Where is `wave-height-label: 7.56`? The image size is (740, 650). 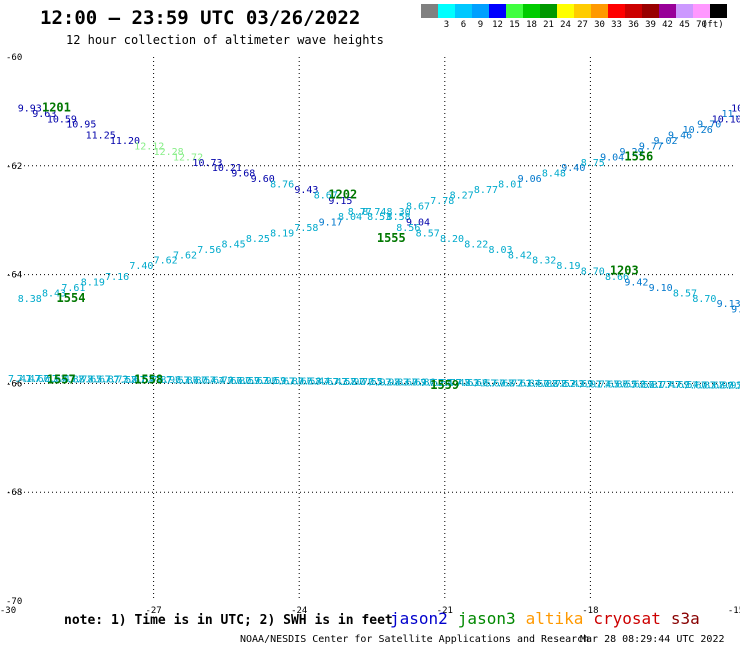 wave-height-label: 7.56 is located at coordinates (209, 250).